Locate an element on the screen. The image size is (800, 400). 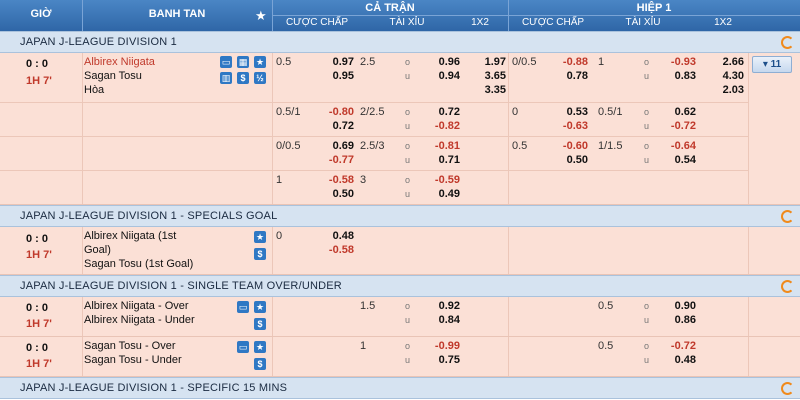
league-header: JAPAN J-LEAGUE DIVISION 1 is located at coordinates (400, 42).